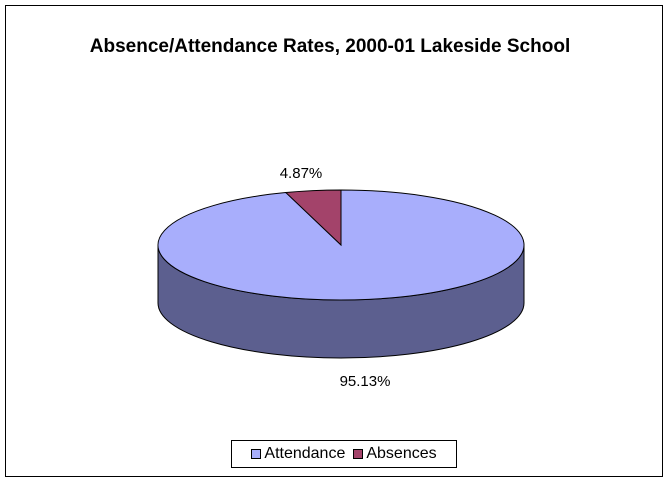 The width and height of the screenshot is (670, 484). I want to click on chart-legend: Attendance Absences, so click(344, 454).